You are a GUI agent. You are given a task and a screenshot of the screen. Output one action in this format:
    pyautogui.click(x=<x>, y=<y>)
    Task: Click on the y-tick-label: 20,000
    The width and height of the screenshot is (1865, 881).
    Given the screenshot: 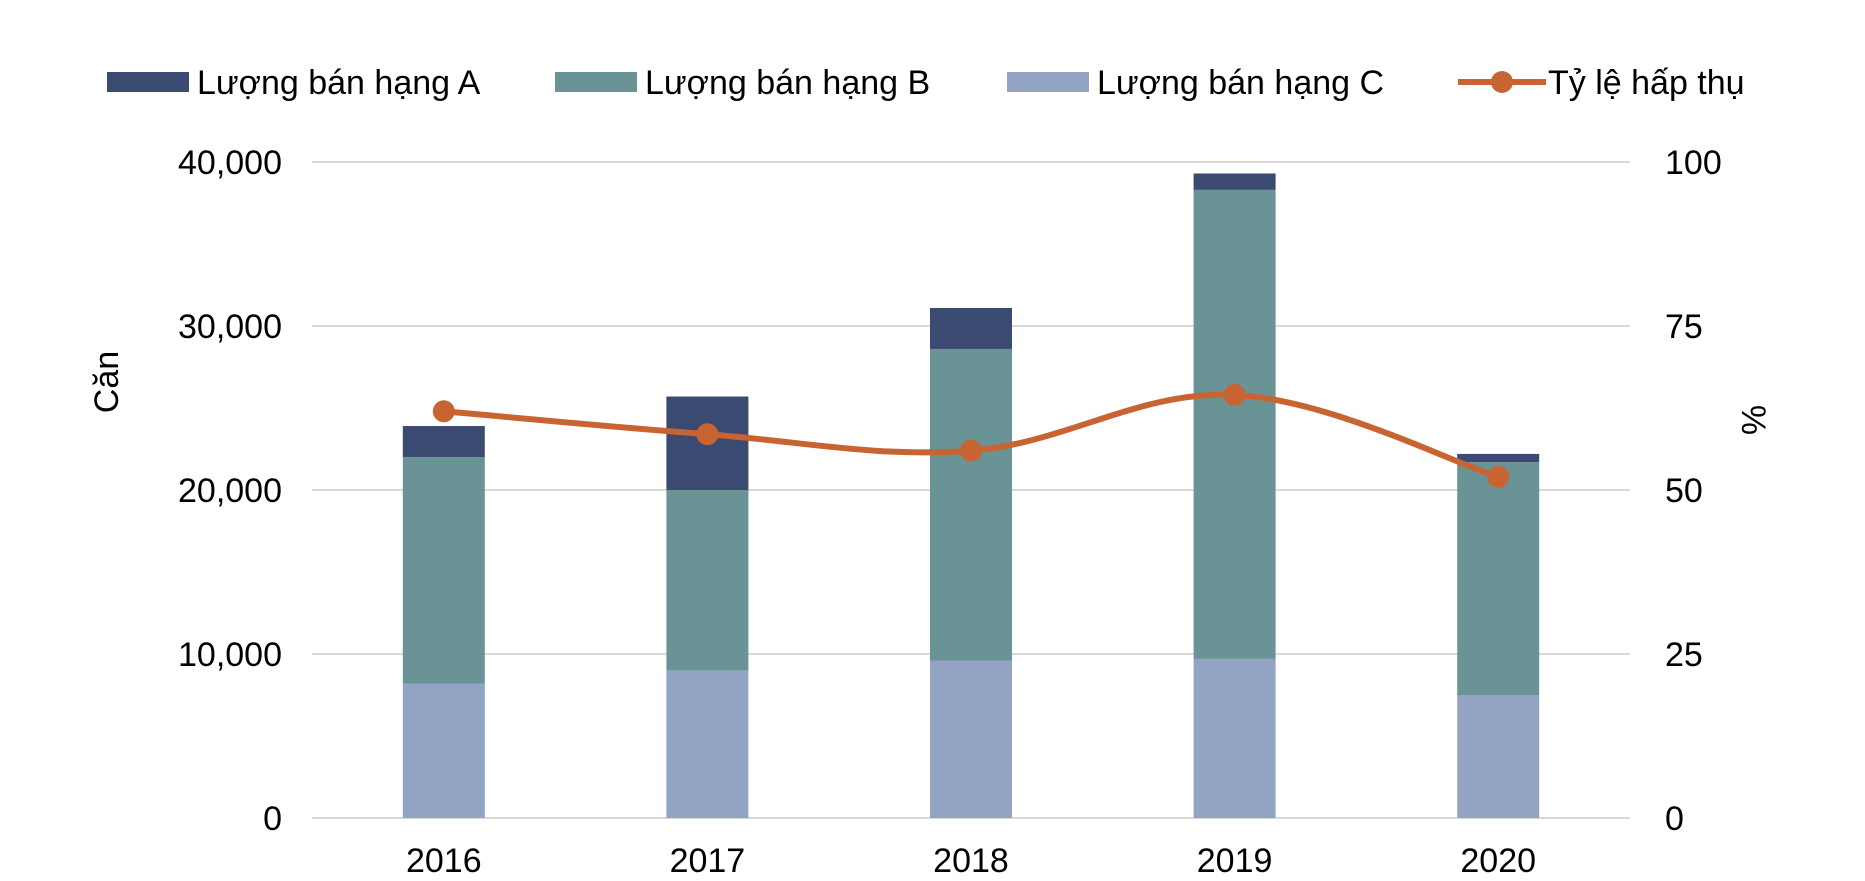 What is the action you would take?
    pyautogui.click(x=230, y=491)
    